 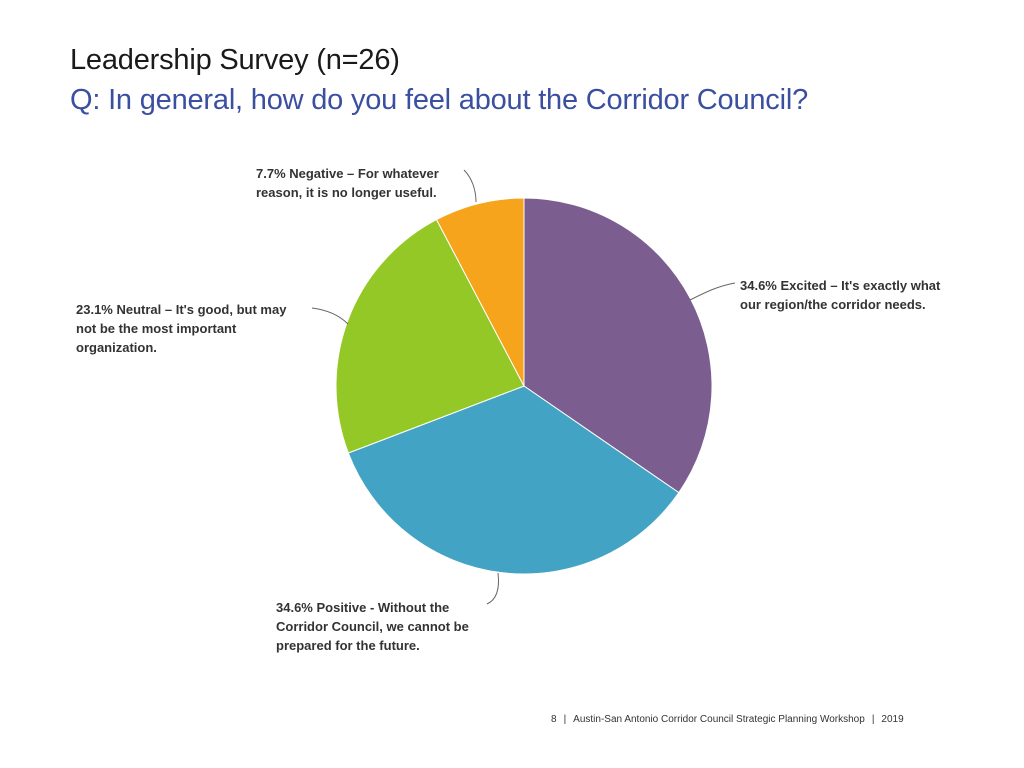 What do you see at coordinates (346, 192) in the screenshot?
I see `slice-data-label-line: reason, it is no longer useful.` at bounding box center [346, 192].